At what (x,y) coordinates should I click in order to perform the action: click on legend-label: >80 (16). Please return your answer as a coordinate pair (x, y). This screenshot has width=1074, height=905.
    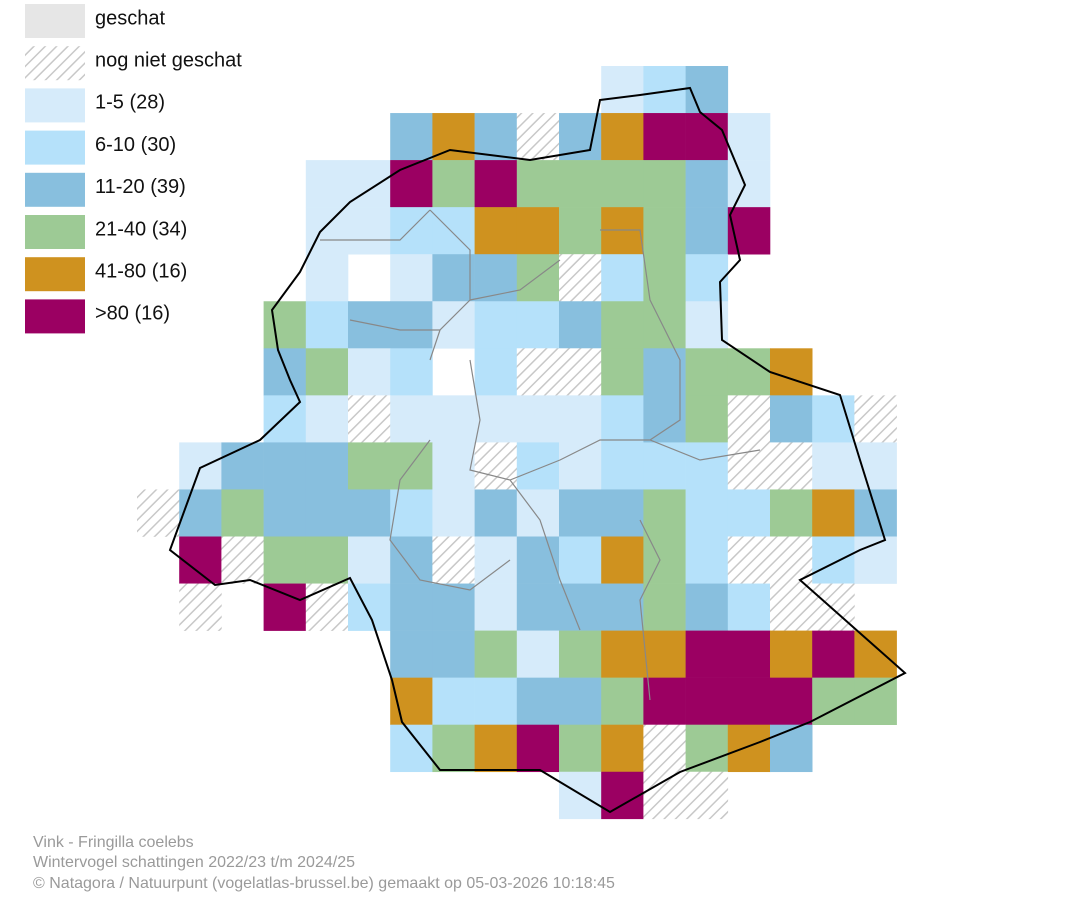
    Looking at the image, I should click on (132, 314).